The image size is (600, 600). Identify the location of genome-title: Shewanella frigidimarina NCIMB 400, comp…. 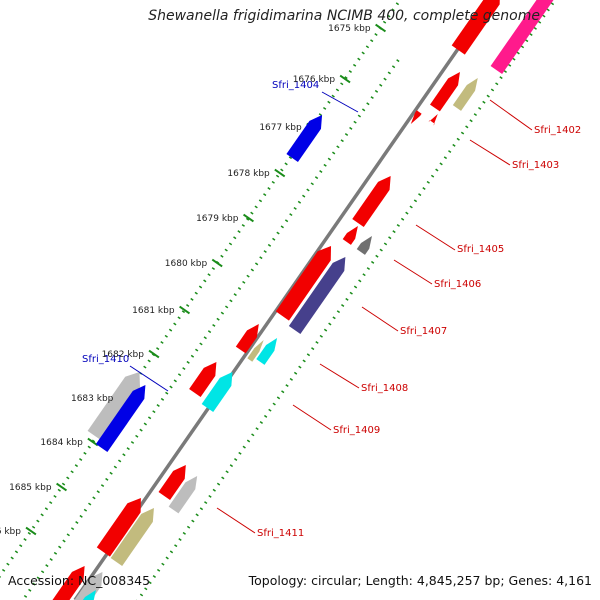
(344, 16).